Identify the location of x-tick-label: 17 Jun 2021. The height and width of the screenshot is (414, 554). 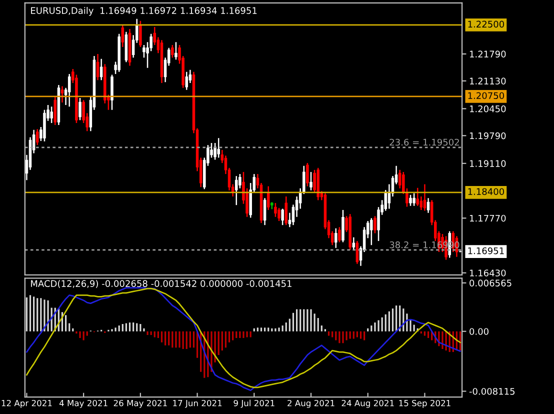
(197, 404).